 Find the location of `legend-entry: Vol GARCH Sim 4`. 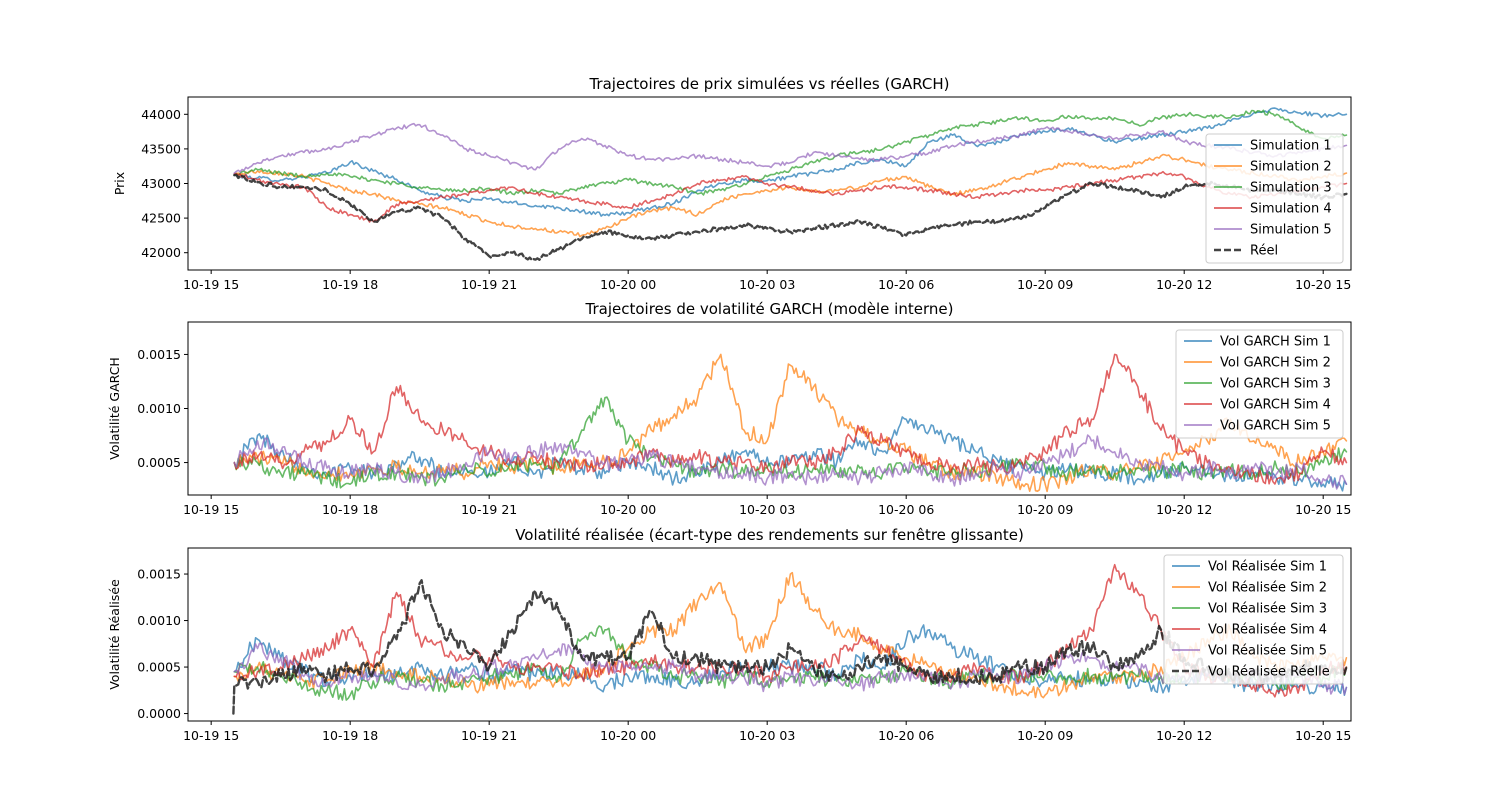

legend-entry: Vol GARCH Sim 4 is located at coordinates (1275, 405).